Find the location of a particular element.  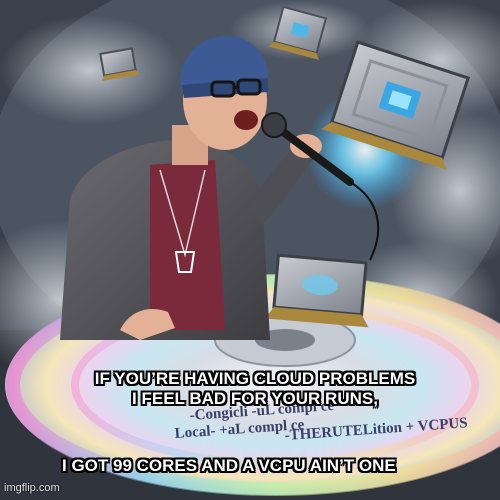

imgflip-watermark: imgflip.com is located at coordinates (32, 488).